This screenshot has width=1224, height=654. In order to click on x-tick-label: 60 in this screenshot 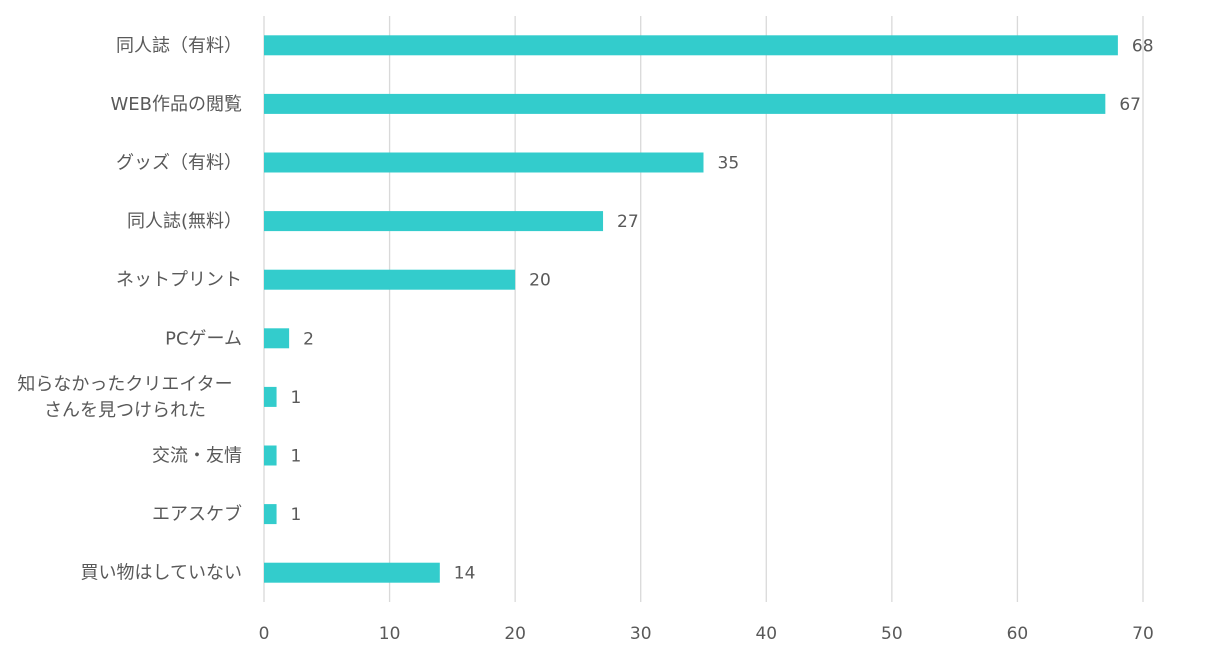, I will do `click(1018, 634)`.